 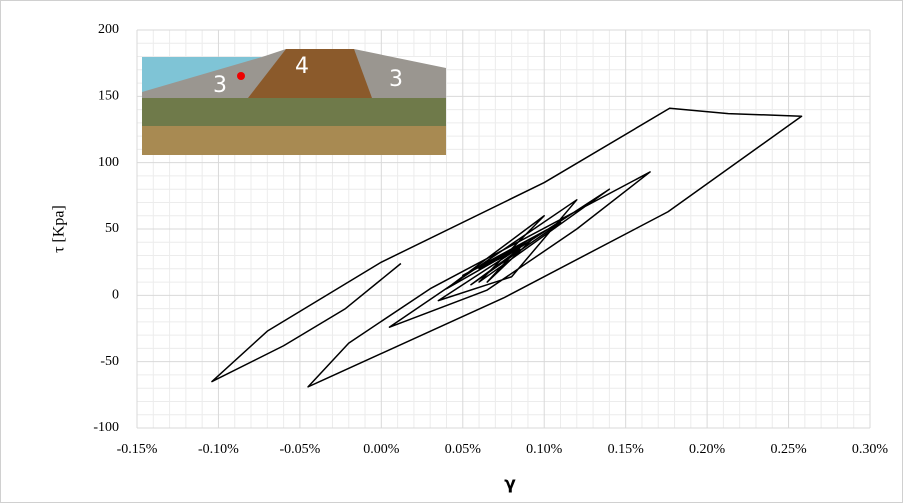 I want to click on y-axis-label: τ [Kpa], so click(x=59, y=229).